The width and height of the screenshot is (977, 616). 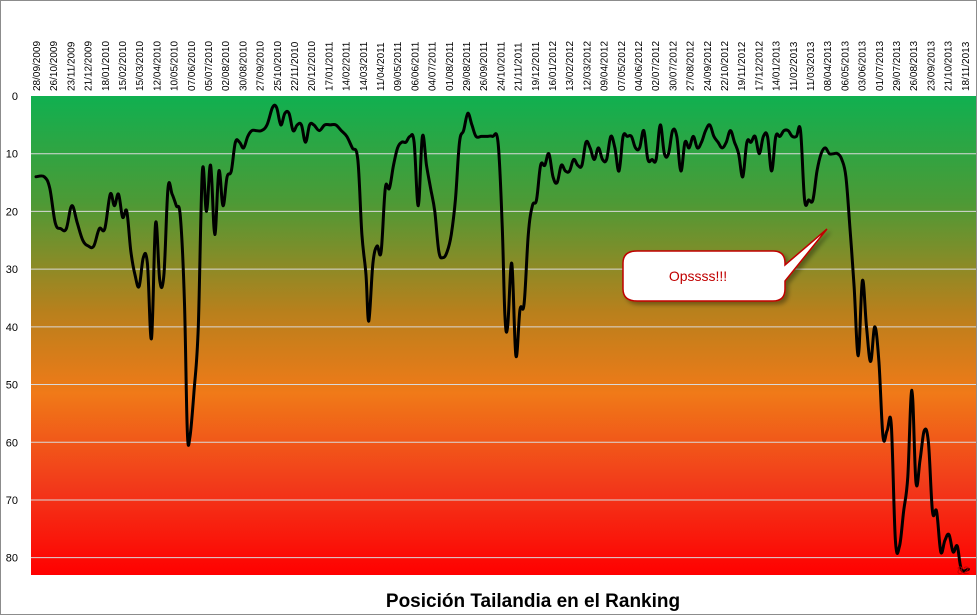 I want to click on x-tick-label: 21/11/2011, so click(x=519, y=66).